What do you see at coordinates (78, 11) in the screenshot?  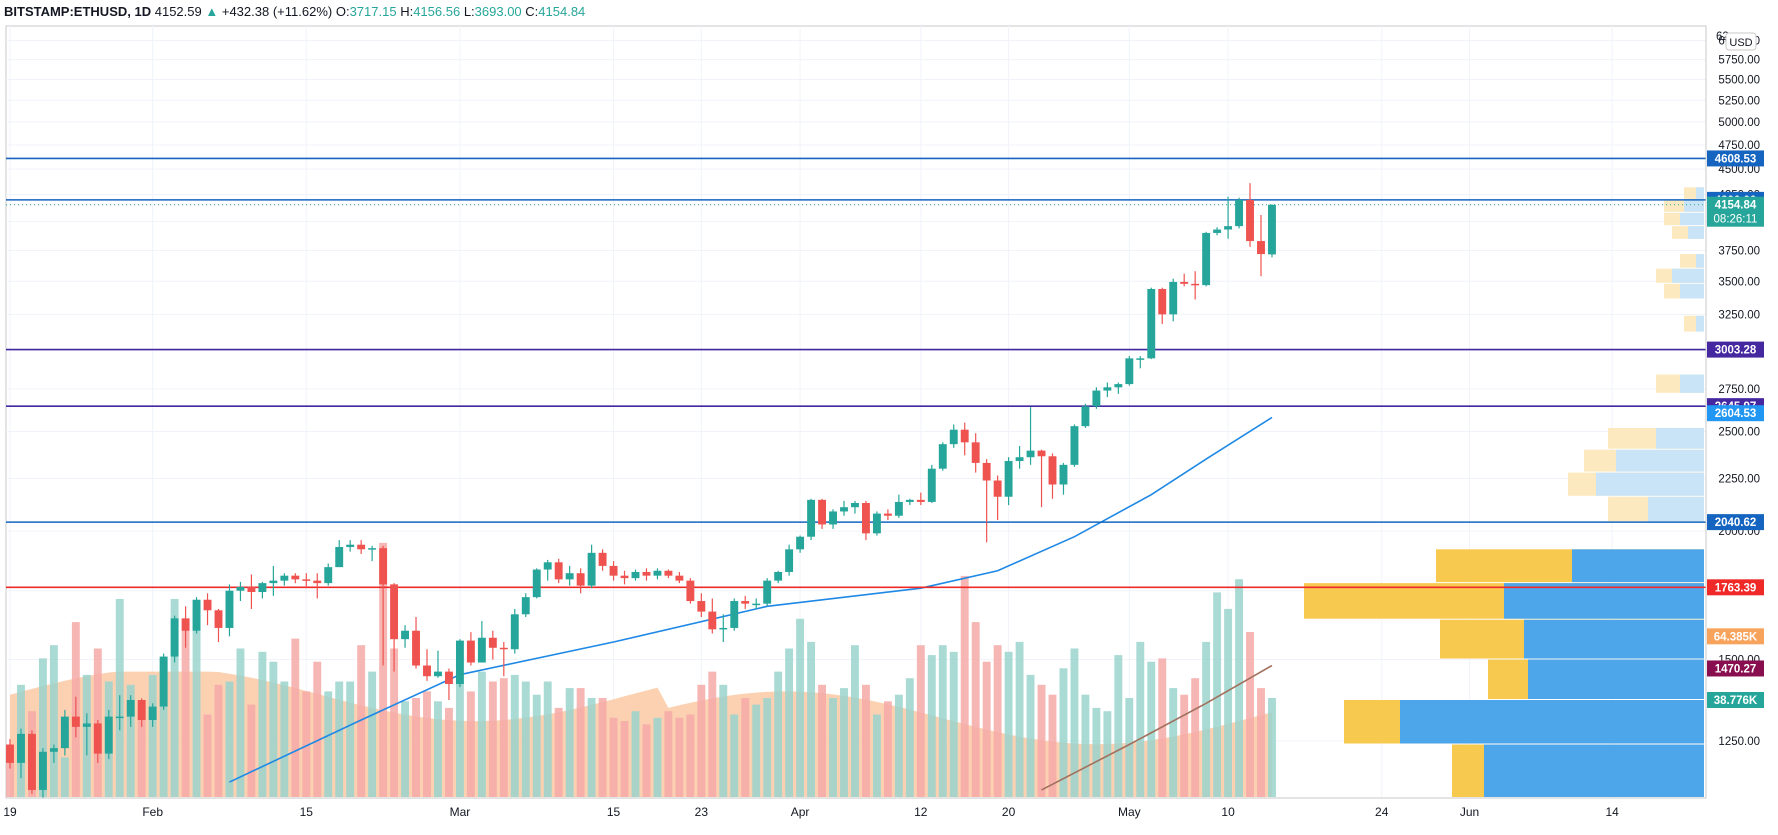 I see `legend-symbol: BITSTAMP:ETHUSD, 1D` at bounding box center [78, 11].